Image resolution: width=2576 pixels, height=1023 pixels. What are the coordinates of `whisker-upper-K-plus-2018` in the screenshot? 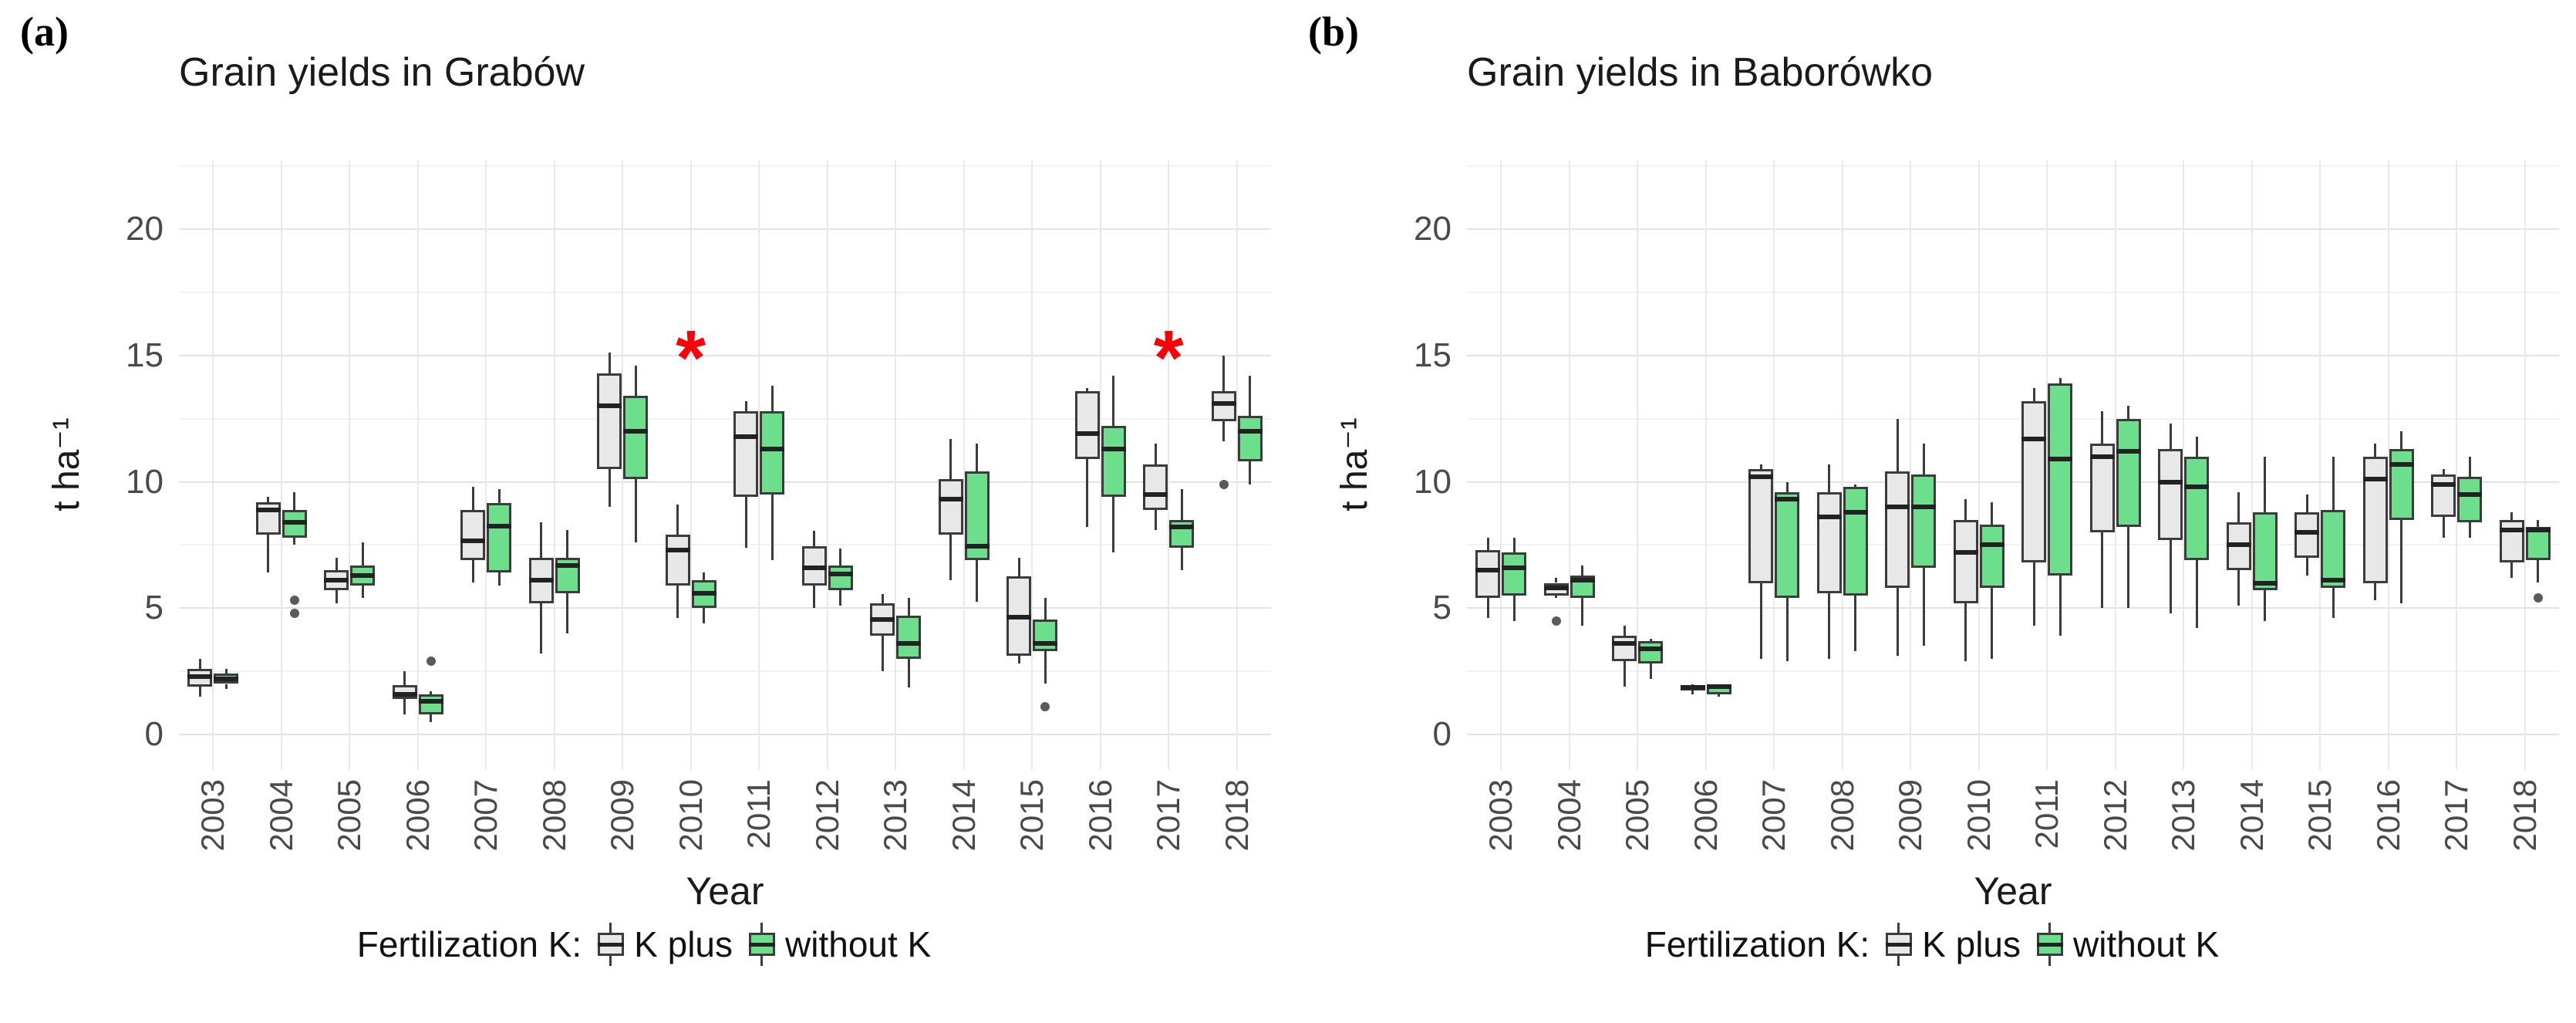 It's located at (2512, 516).